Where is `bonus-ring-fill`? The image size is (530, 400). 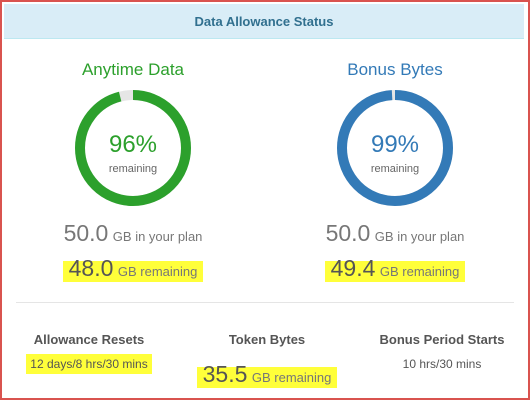
bonus-ring-fill is located at coordinates (395, 148).